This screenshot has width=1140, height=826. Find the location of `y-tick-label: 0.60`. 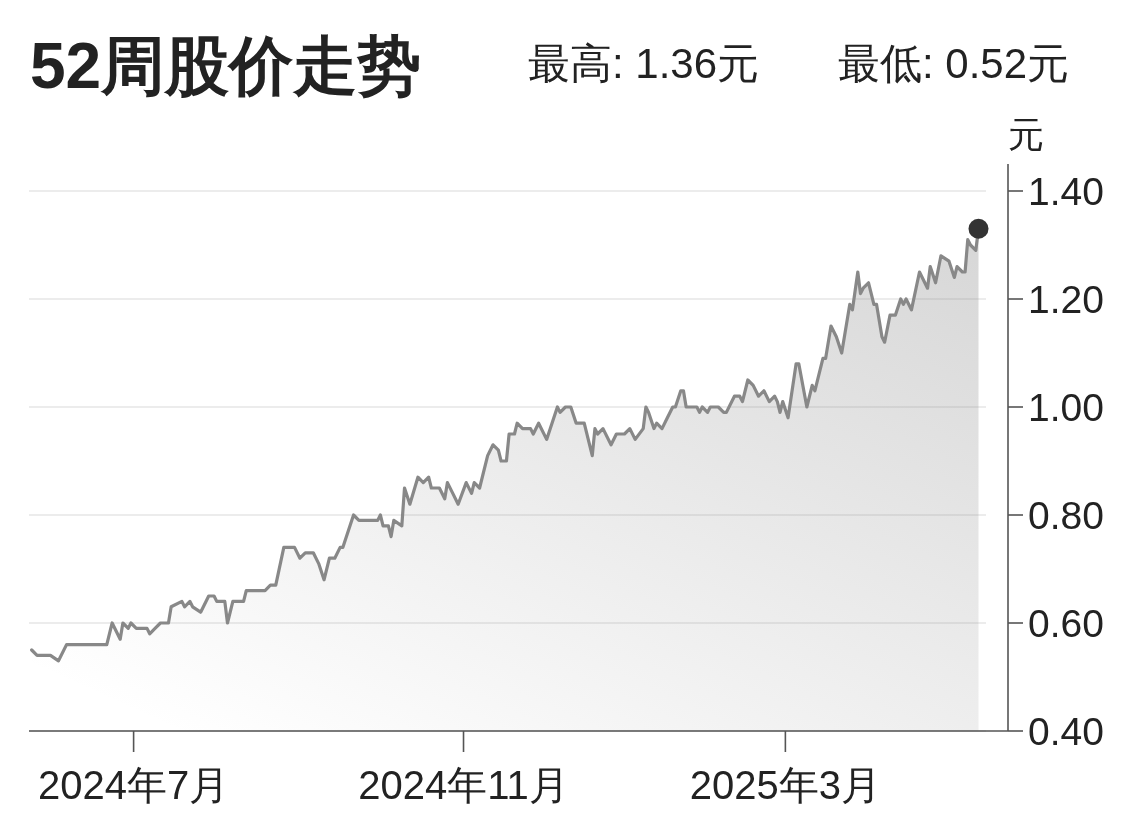

y-tick-label: 0.60 is located at coordinates (1066, 623).